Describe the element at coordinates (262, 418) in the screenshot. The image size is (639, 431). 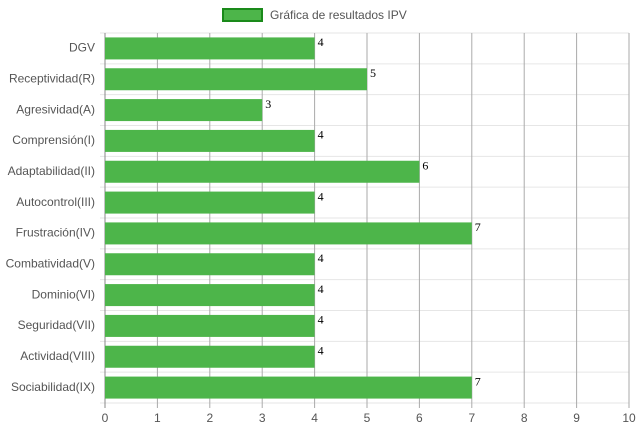
I see `x-tick-label: 3` at that location.